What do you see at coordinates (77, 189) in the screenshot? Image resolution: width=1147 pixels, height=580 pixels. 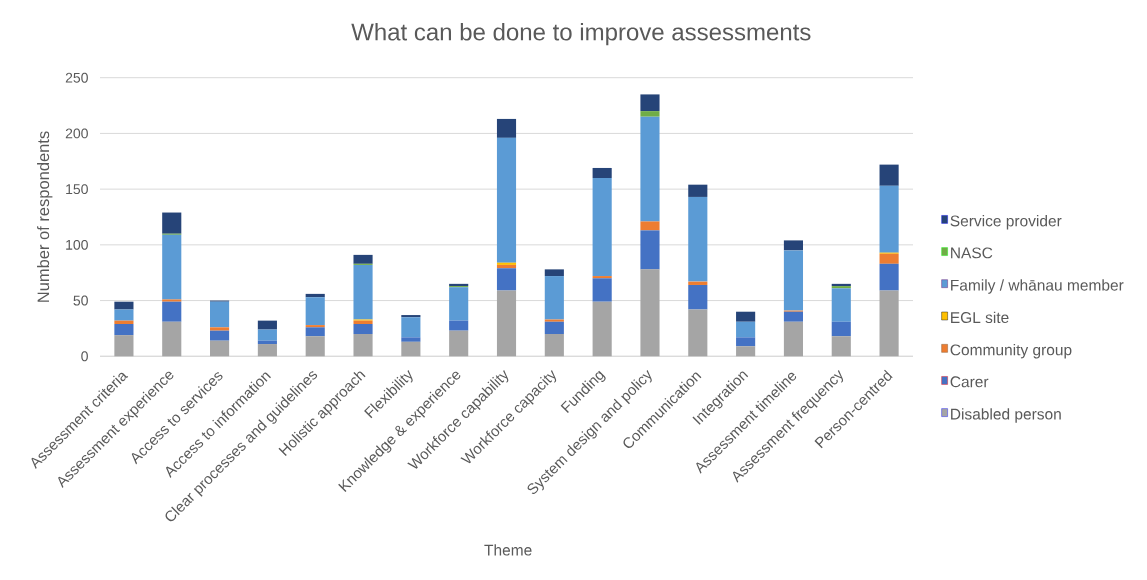 I see `y-tick-label: 150` at bounding box center [77, 189].